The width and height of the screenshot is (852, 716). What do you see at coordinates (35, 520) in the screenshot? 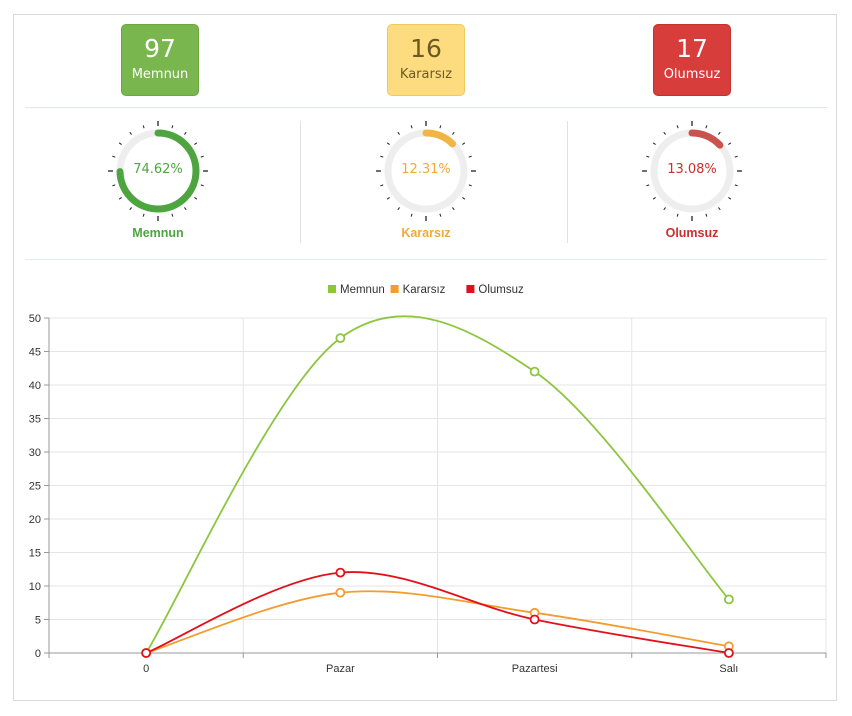
I see `y-tick-label: 20` at bounding box center [35, 520].